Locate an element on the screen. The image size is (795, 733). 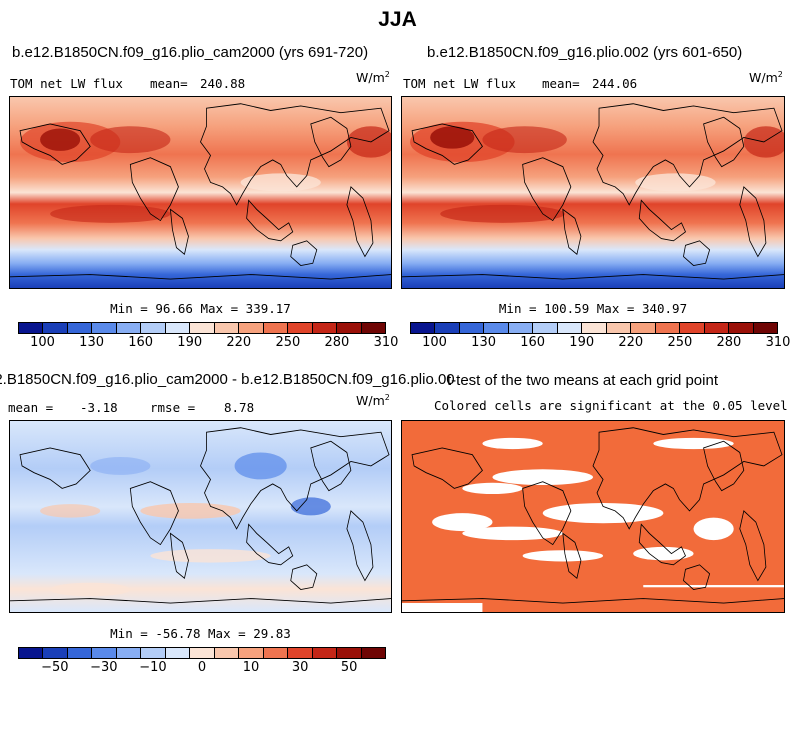
colorbar-tick-label: −10 is located at coordinates (153, 667).